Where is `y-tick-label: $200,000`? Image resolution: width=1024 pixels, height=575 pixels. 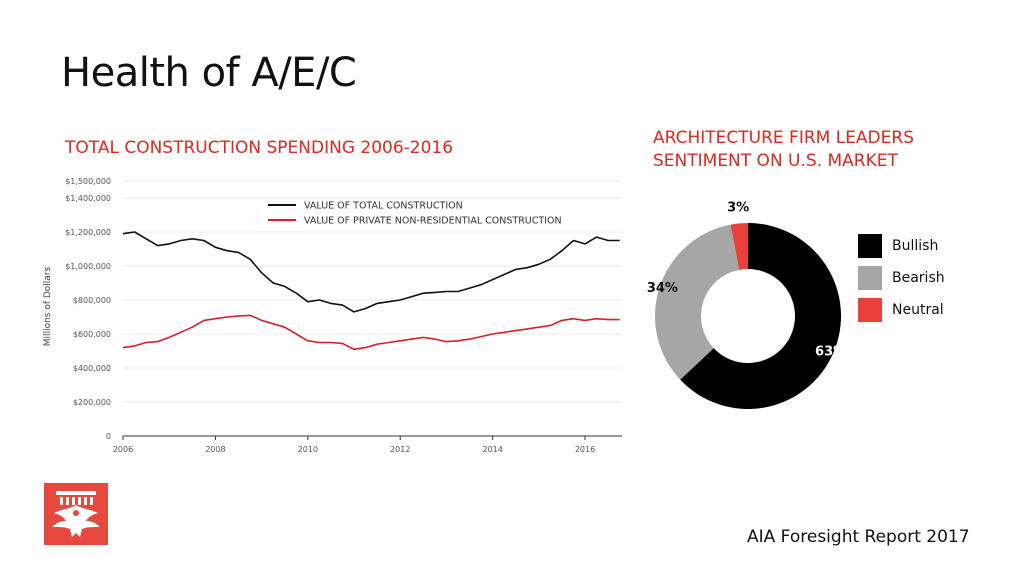
y-tick-label: $200,000 is located at coordinates (92, 402).